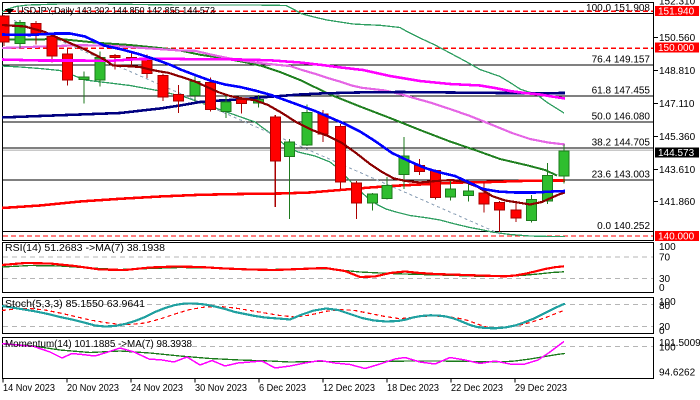 This screenshot has width=700, height=400. Describe the element at coordinates (93, 388) in the screenshot. I see `svg-text: 20 Nov 2023` at that location.